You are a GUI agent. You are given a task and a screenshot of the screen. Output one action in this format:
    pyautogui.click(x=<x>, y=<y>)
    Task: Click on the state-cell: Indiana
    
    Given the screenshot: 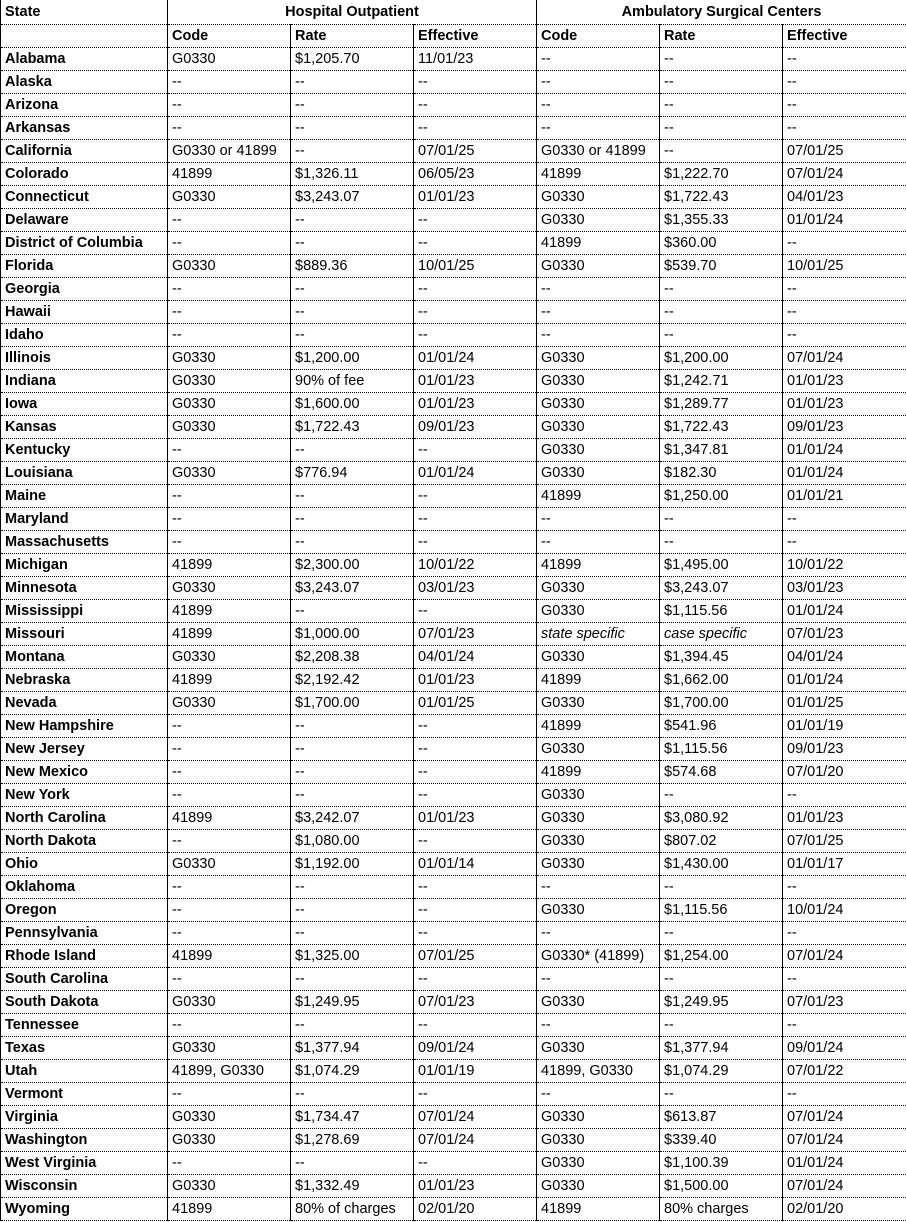 What is the action you would take?
    pyautogui.click(x=84, y=381)
    